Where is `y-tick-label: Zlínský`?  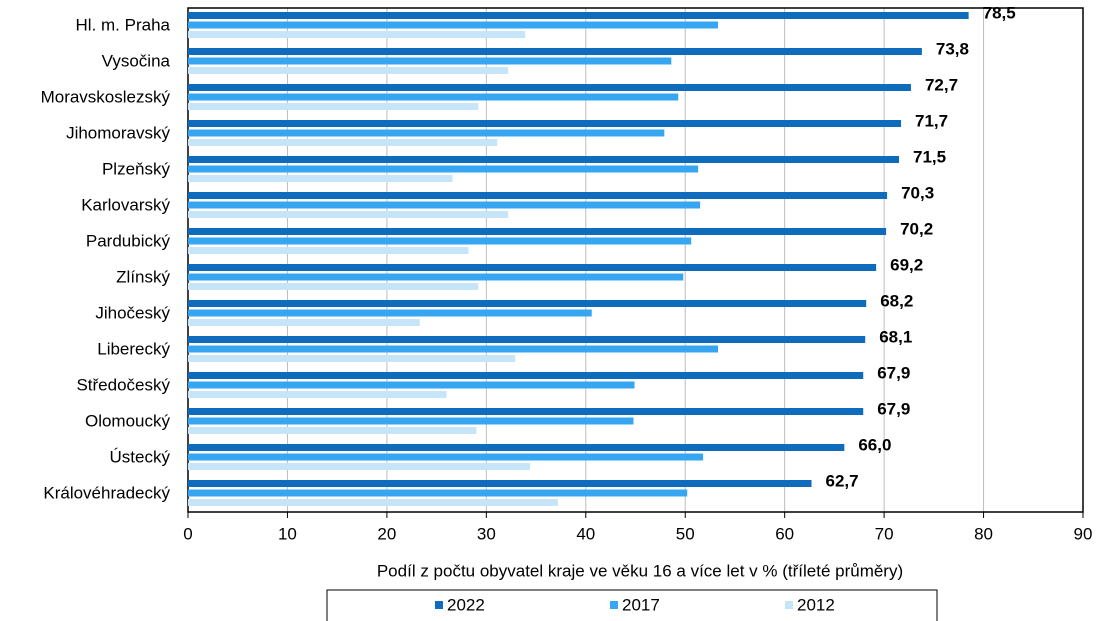 y-tick-label: Zlínský is located at coordinates (143, 276).